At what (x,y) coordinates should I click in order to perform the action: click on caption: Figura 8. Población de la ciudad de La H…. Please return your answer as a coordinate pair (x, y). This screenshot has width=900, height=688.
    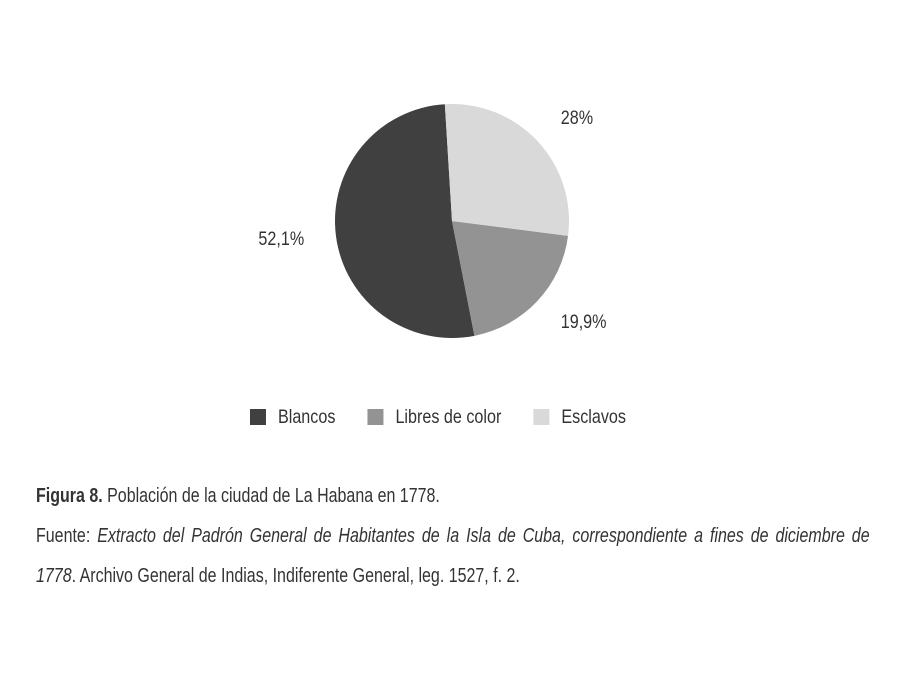
    Looking at the image, I should click on (453, 496).